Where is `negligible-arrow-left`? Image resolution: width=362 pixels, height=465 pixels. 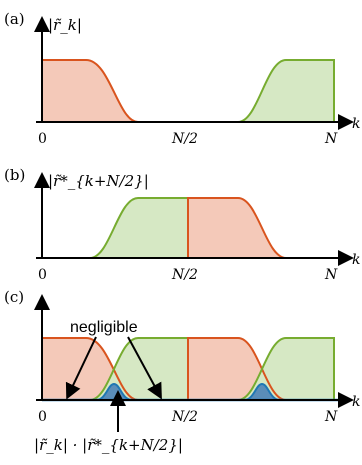
negligible-arrow-left is located at coordinates (81, 368).